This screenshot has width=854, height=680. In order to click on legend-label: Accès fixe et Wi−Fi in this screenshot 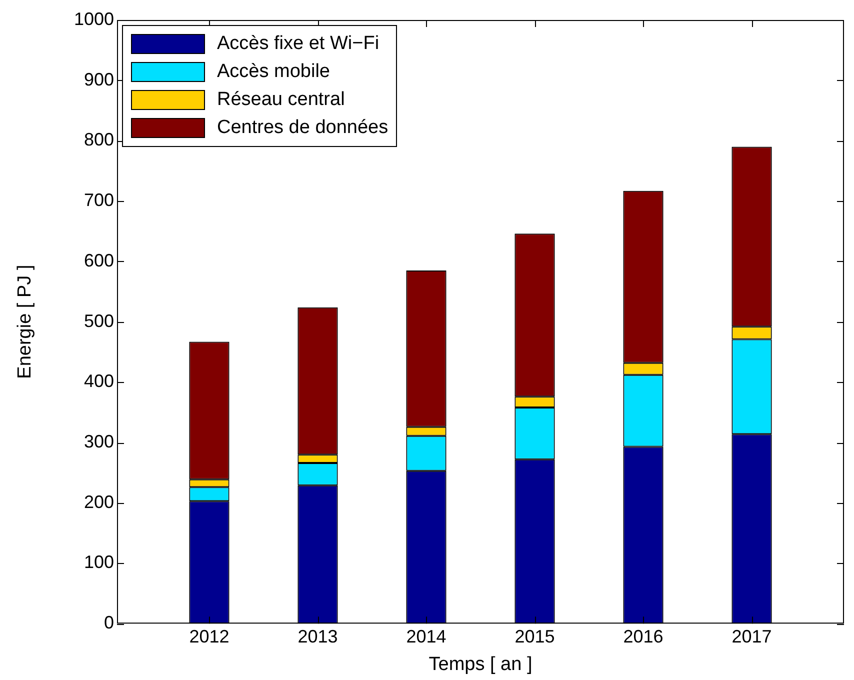, I will do `click(298, 44)`.